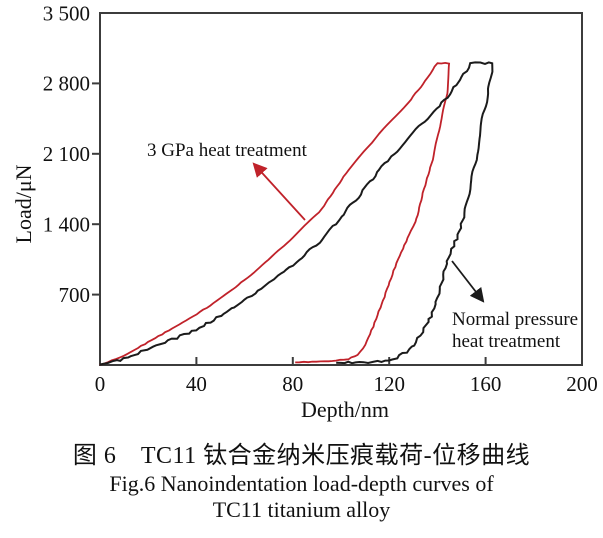 This screenshot has width=603, height=538. What do you see at coordinates (346, 384) in the screenshot?
I see `x-tick-labels: 0 40 80 120 160 200` at bounding box center [346, 384].